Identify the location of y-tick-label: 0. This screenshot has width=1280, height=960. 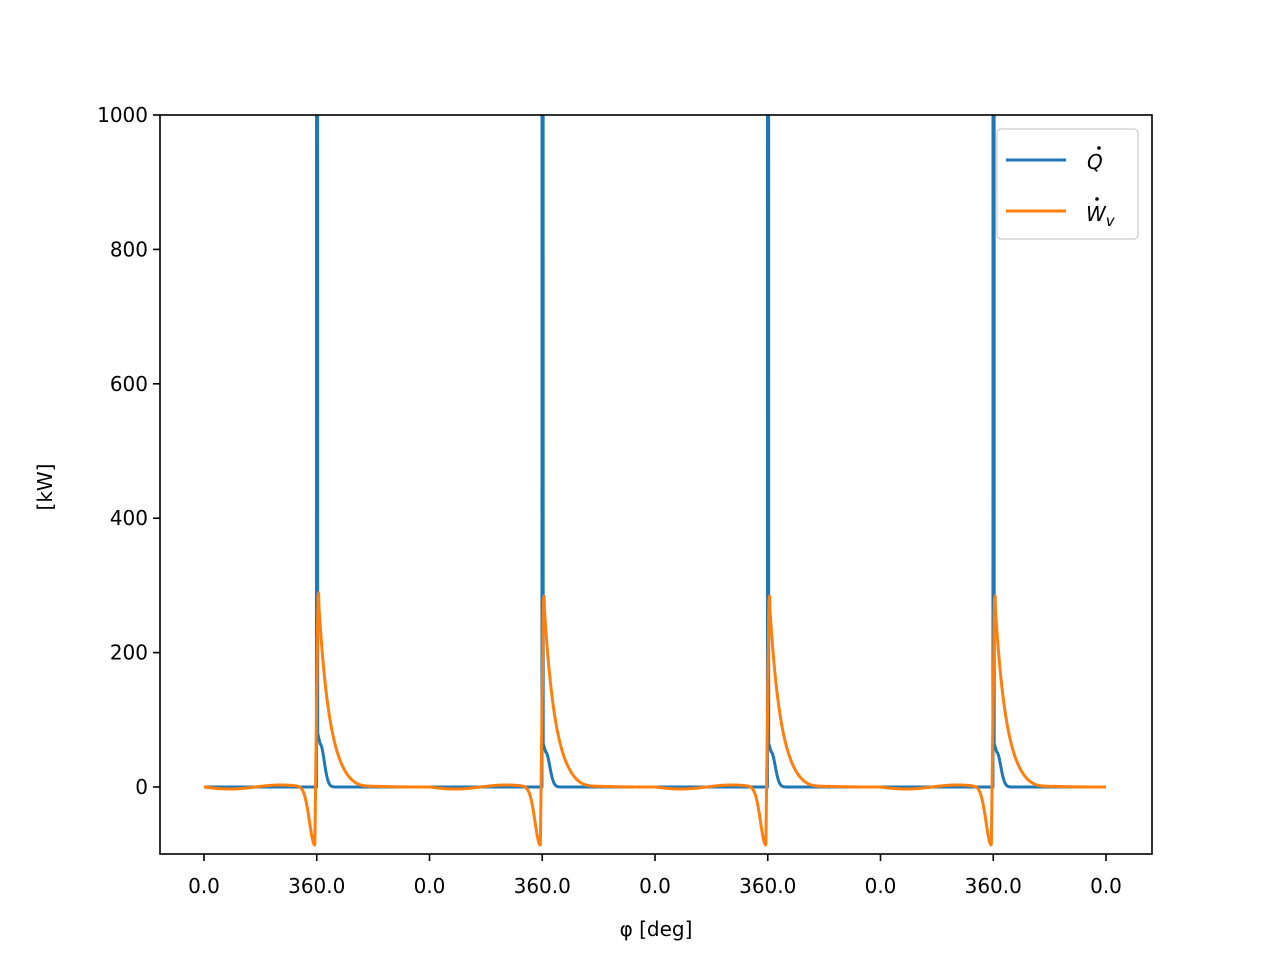
(141, 787).